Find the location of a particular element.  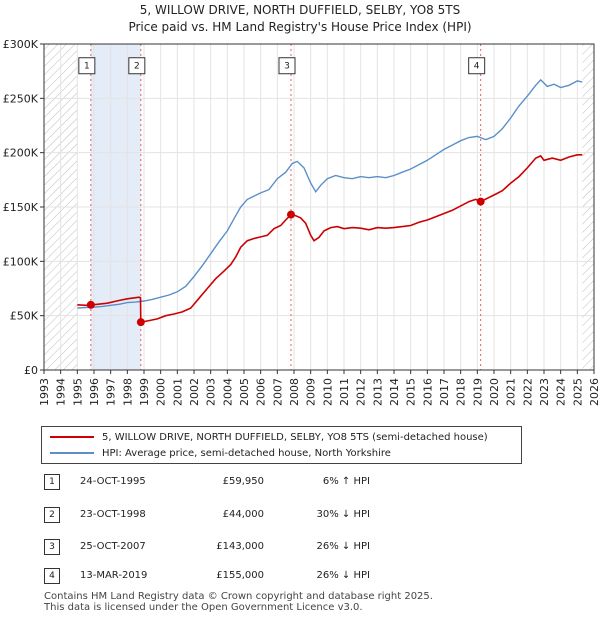

x-tick-label: 1999 is located at coordinates (144, 392).